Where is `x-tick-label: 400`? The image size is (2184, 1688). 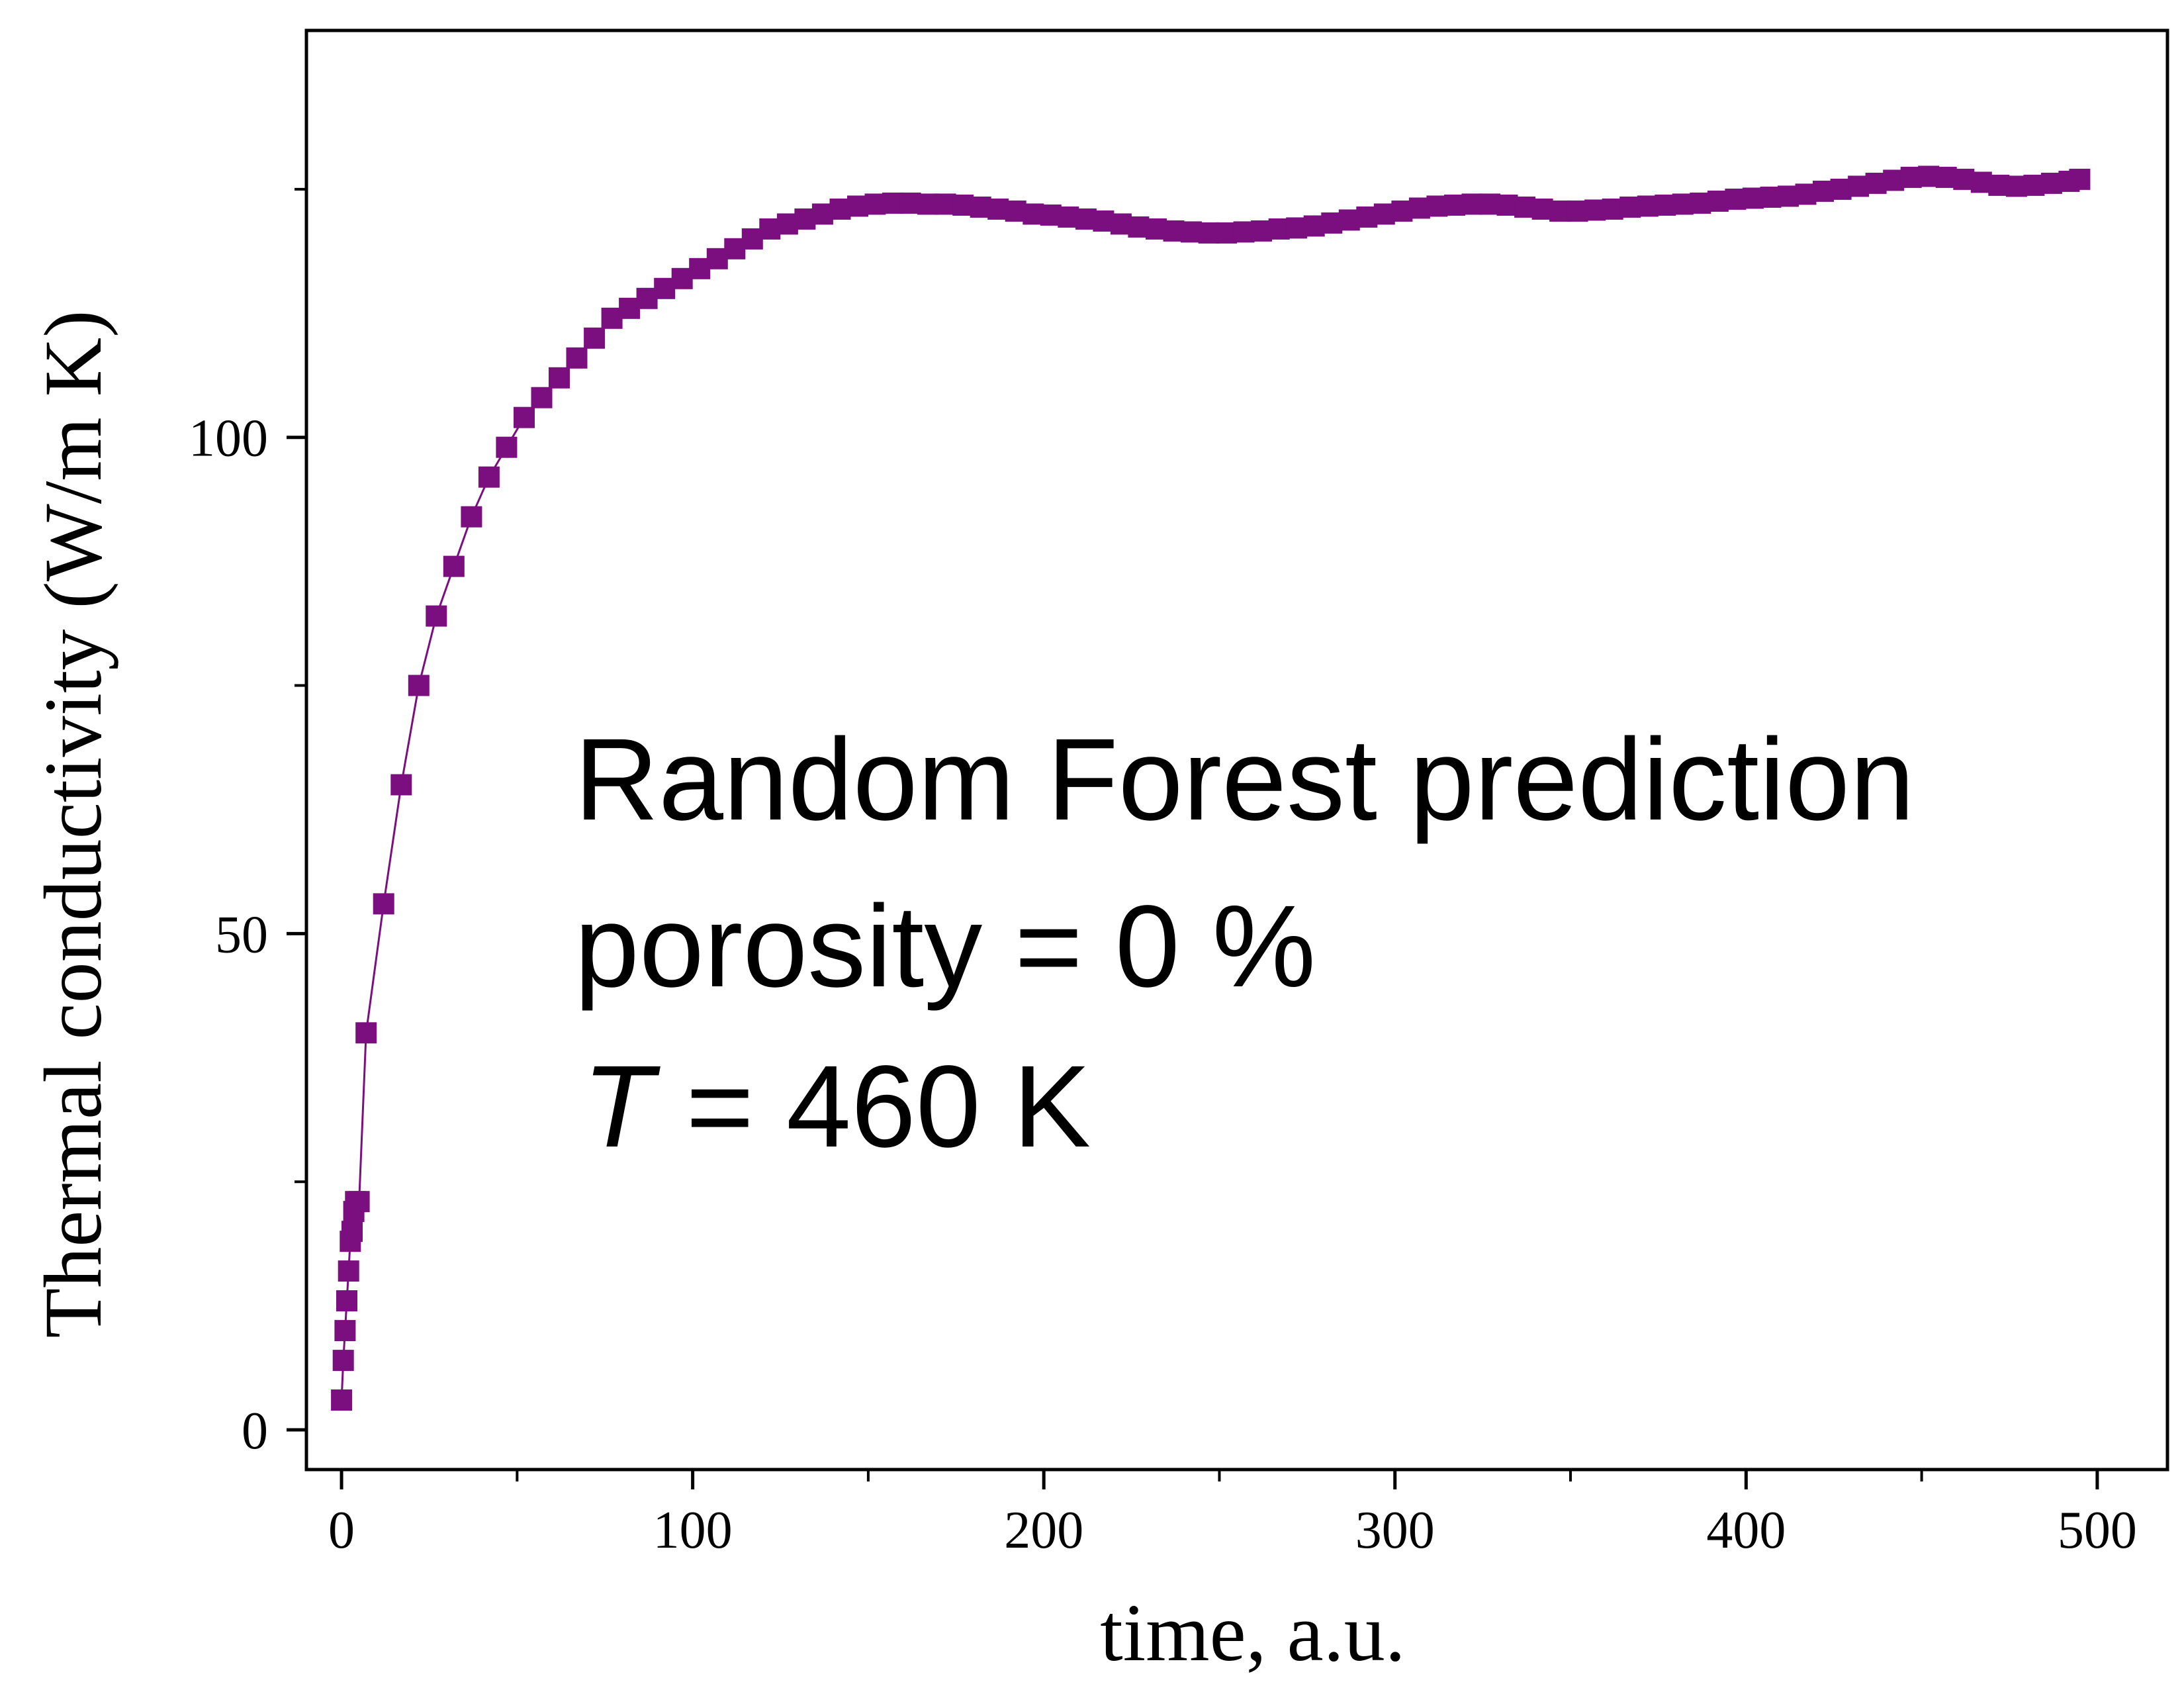 x-tick-label: 400 is located at coordinates (1746, 1530).